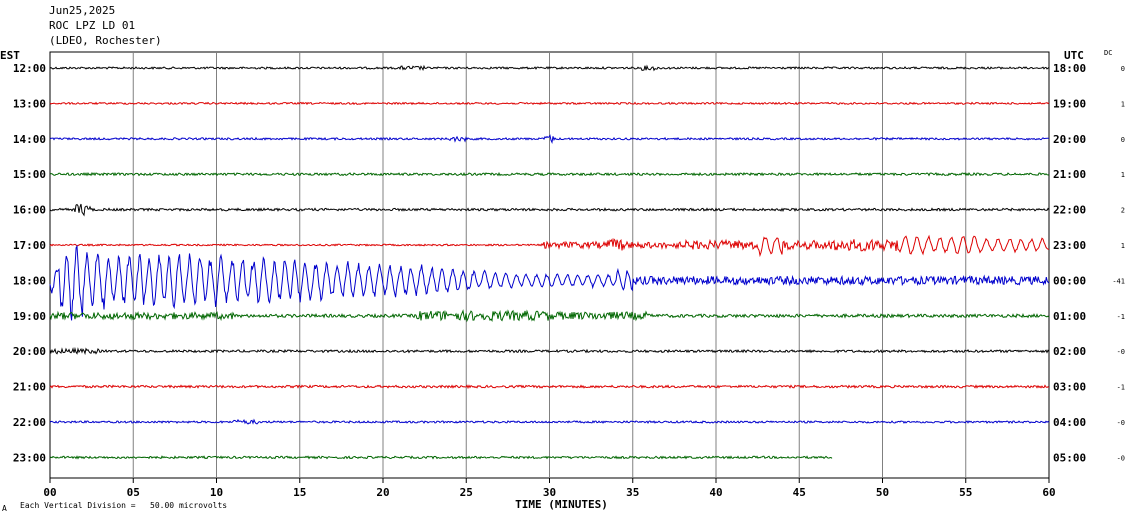 The width and height of the screenshot is (1130, 519). Describe the element at coordinates (1069, 210) in the screenshot. I see `utc-hour-label: 22:00` at that location.